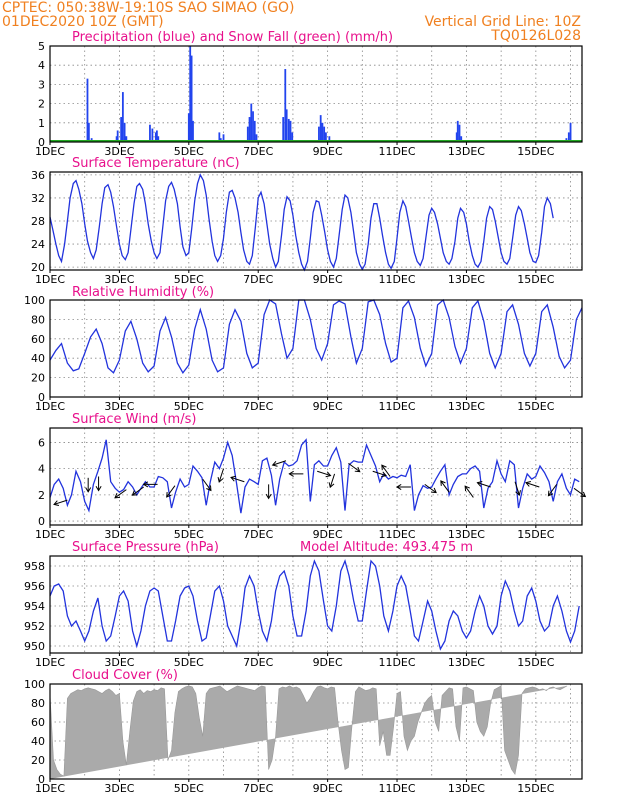 The height and width of the screenshot is (800, 618). I want to click on y-tick-label: 80, so click(38, 703).